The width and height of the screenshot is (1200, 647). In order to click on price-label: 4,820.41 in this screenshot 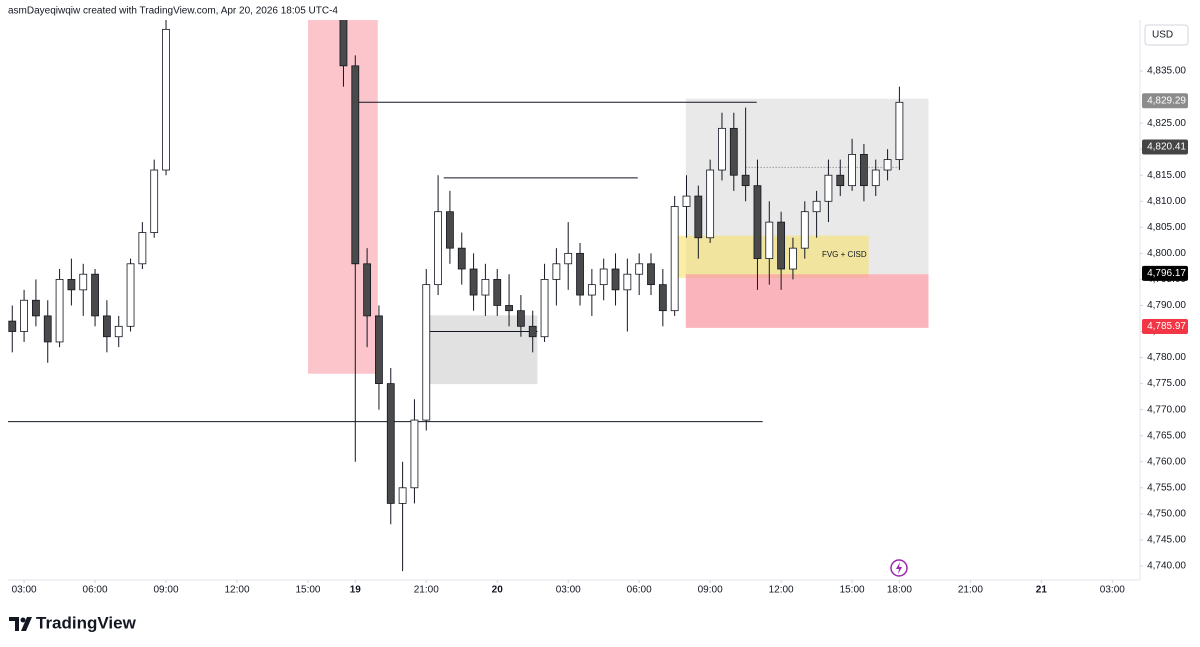, I will do `click(1166, 147)`.